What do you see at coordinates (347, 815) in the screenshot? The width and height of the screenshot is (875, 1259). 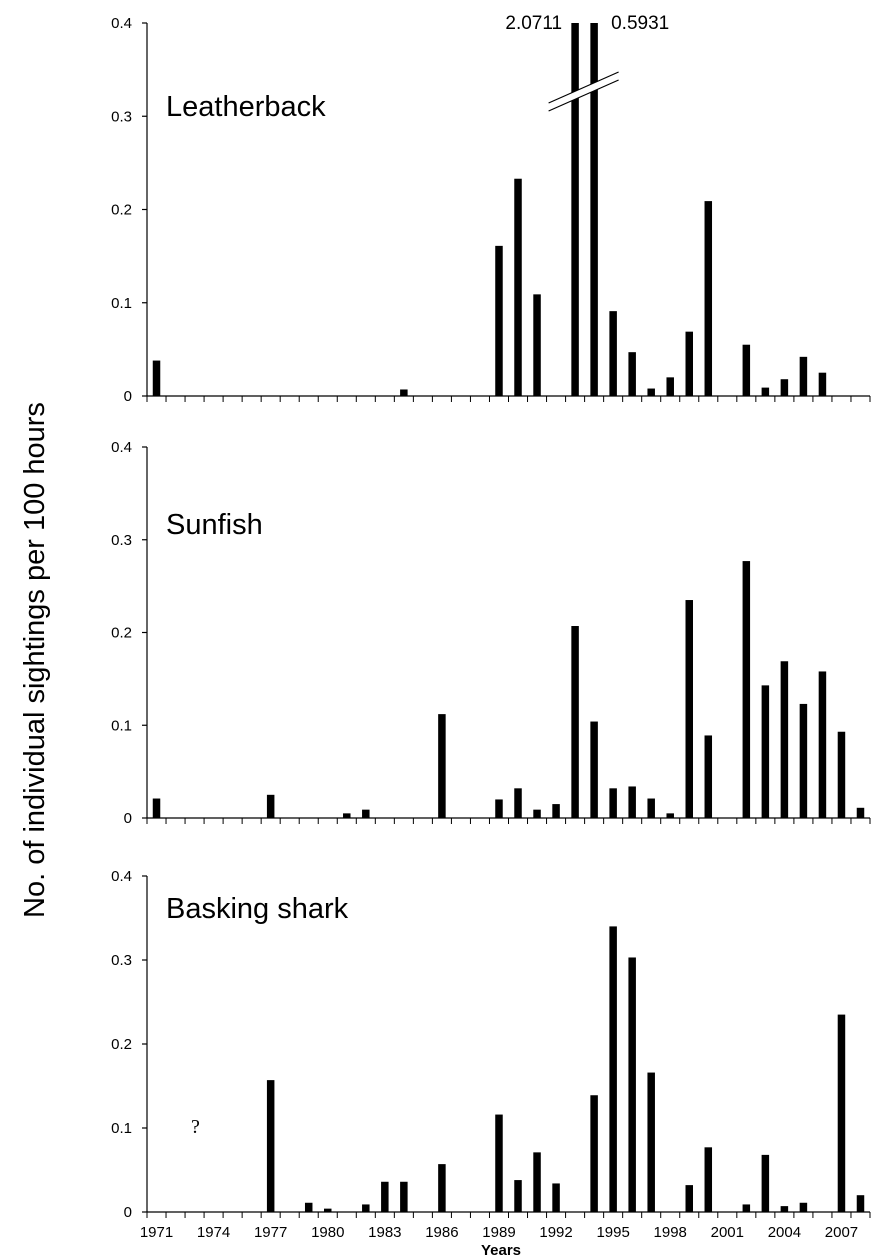 I see `bar-1981` at bounding box center [347, 815].